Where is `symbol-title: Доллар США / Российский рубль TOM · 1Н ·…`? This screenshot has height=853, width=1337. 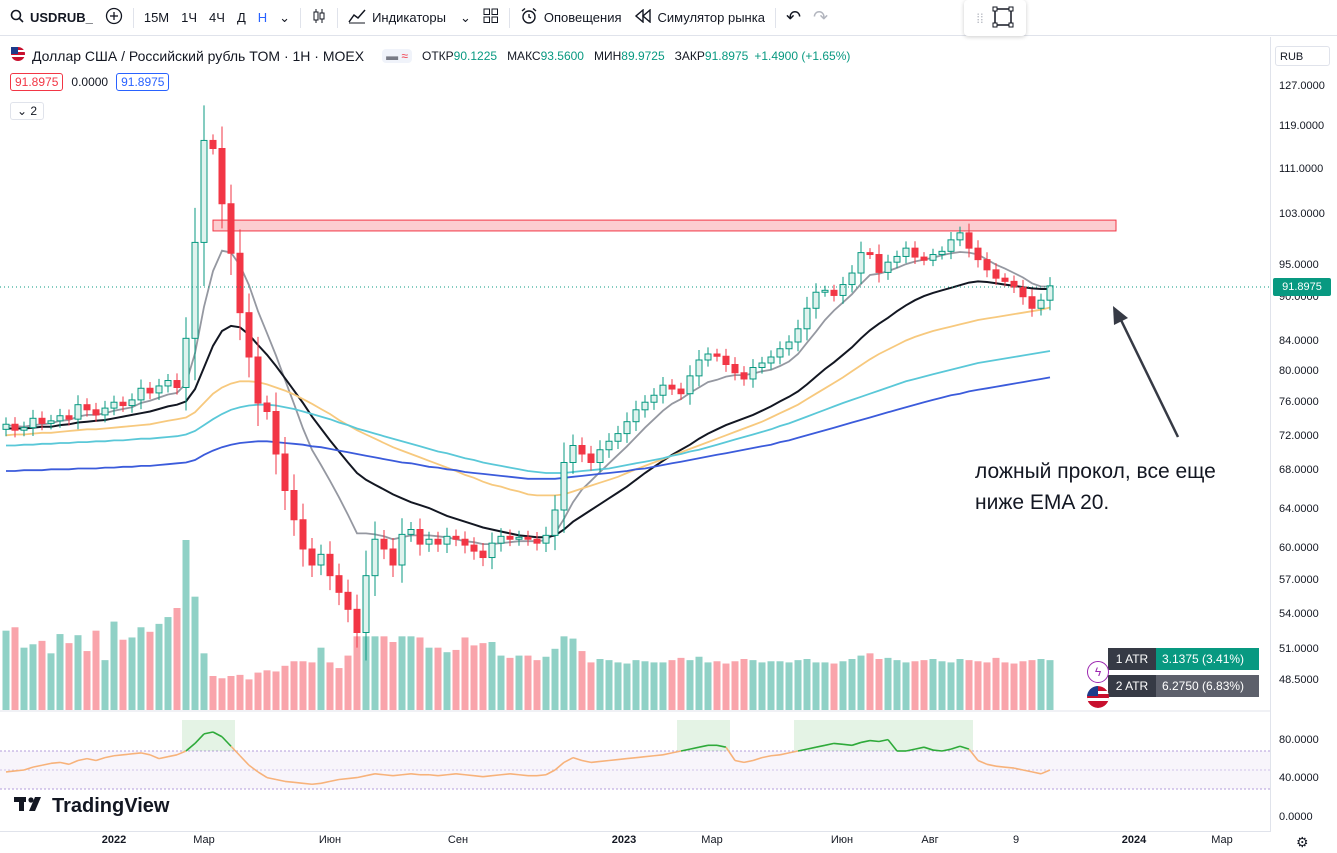 symbol-title: Доллар США / Российский рубль TOM · 1Н ·… is located at coordinates (198, 55).